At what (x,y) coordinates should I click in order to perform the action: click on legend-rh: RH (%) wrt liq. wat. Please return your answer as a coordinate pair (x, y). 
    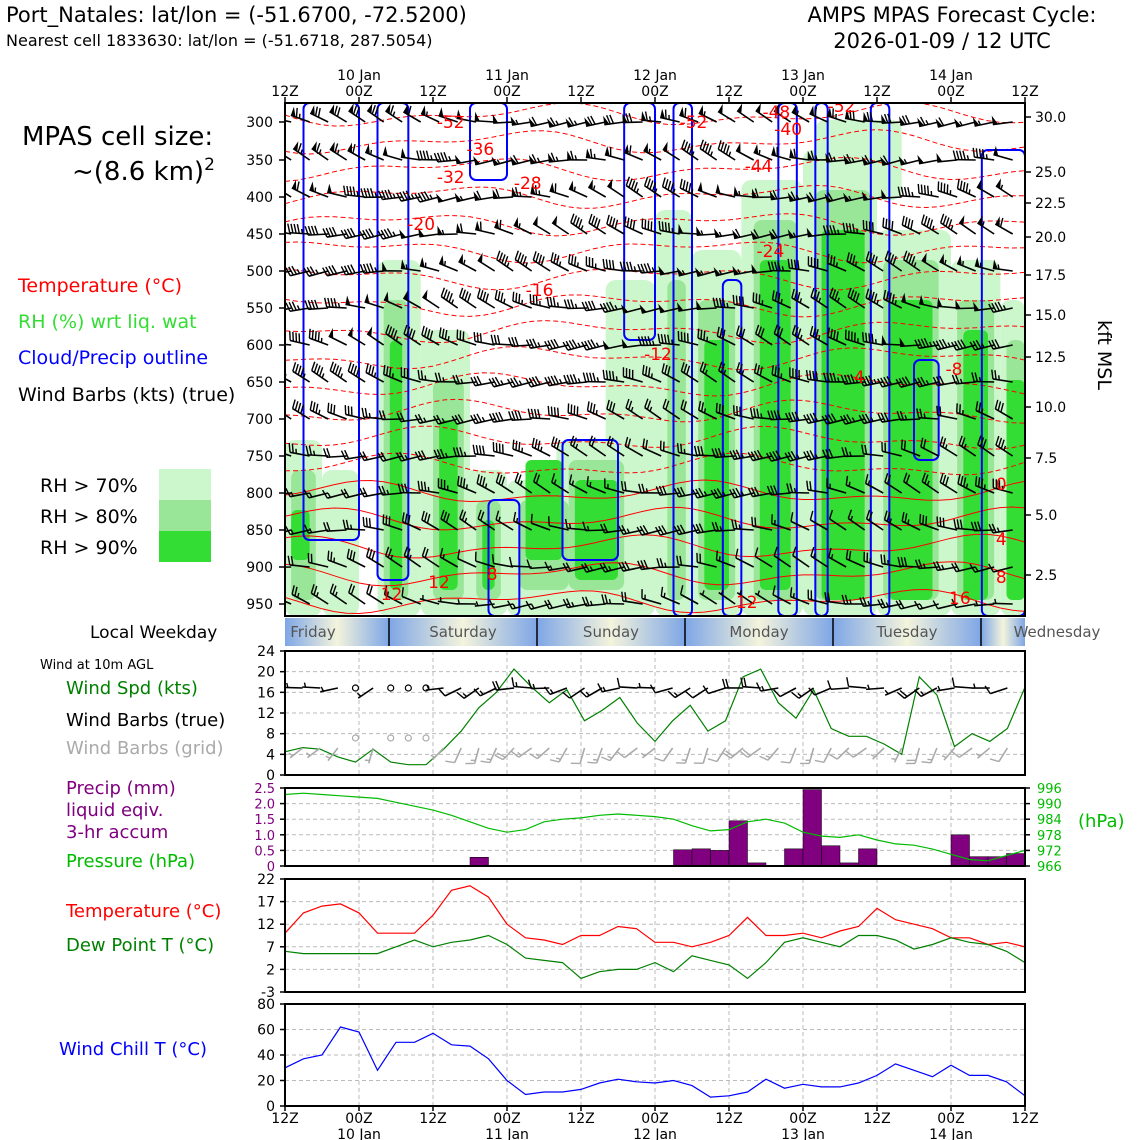
    Looking at the image, I should click on (107, 322).